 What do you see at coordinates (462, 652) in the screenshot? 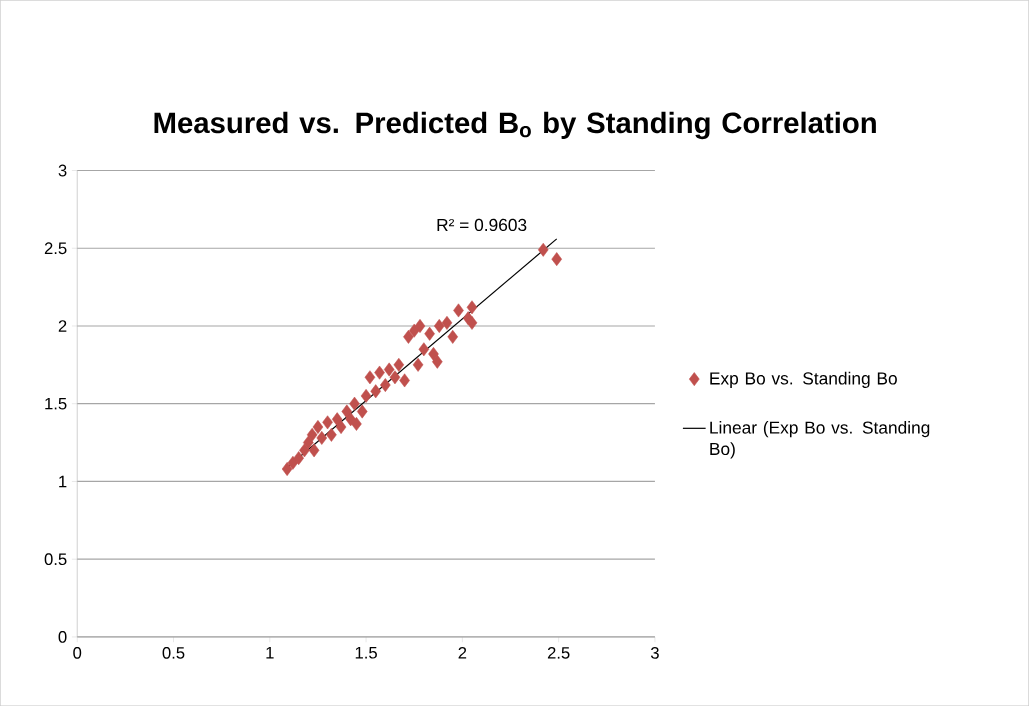
I see `x-tick-label: 2` at bounding box center [462, 652].